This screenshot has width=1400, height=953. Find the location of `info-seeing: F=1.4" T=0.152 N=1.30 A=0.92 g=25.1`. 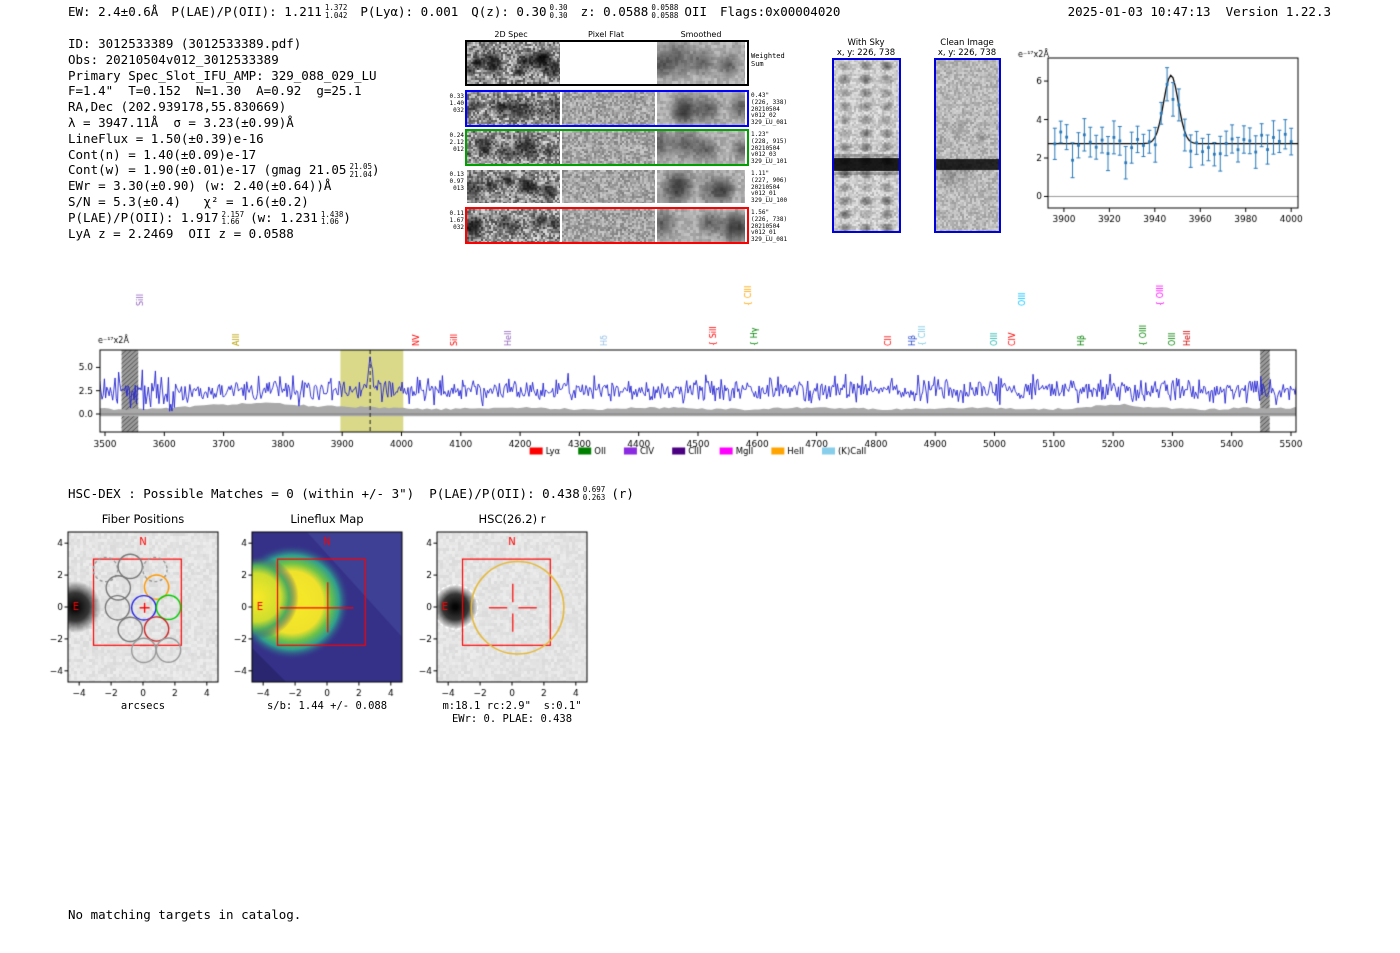

info-seeing: F=1.4" T=0.152 N=1.30 A=0.92 g=25.1 is located at coordinates (215, 91).